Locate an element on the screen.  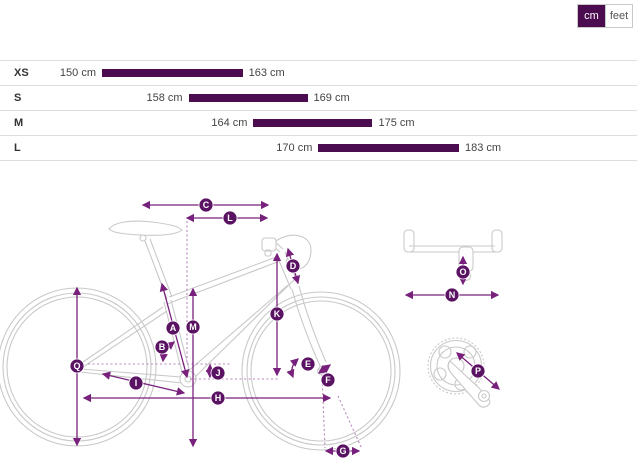
dim-label-E: E is located at coordinates (308, 364).